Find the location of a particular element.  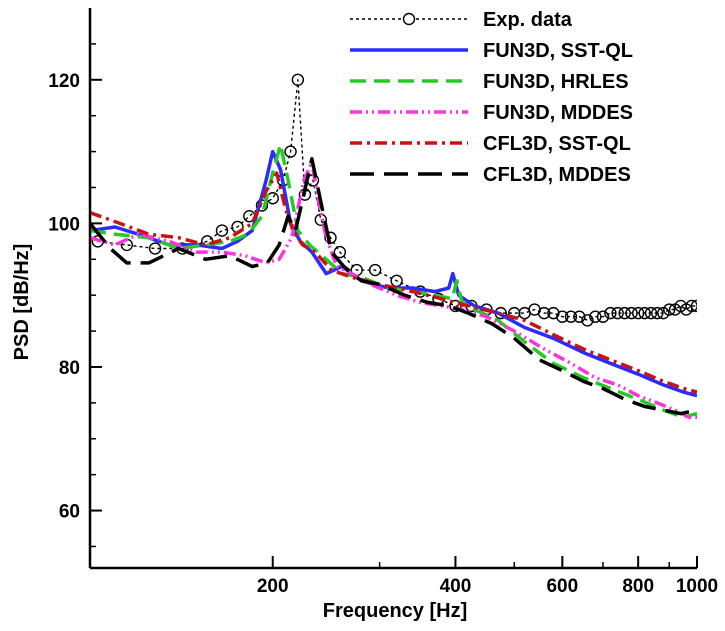

y-tick-label: 80 is located at coordinates (69, 368).